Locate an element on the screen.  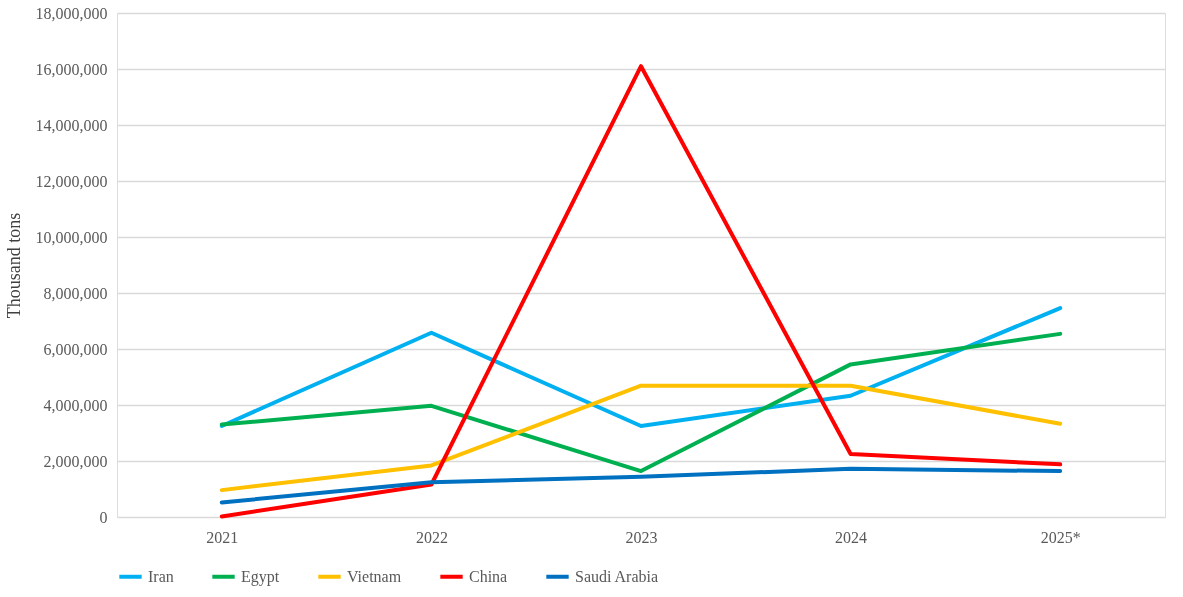
y-tick-label: 18,000,000 is located at coordinates (71, 13).